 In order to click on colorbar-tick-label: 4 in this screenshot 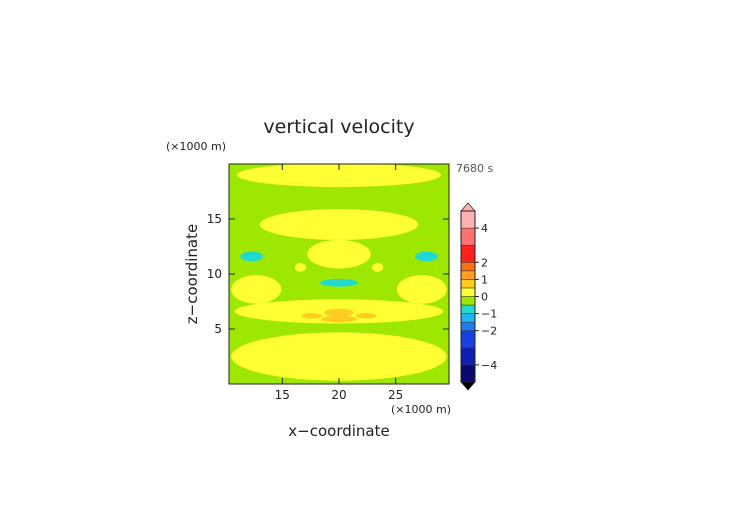, I will do `click(484, 228)`.